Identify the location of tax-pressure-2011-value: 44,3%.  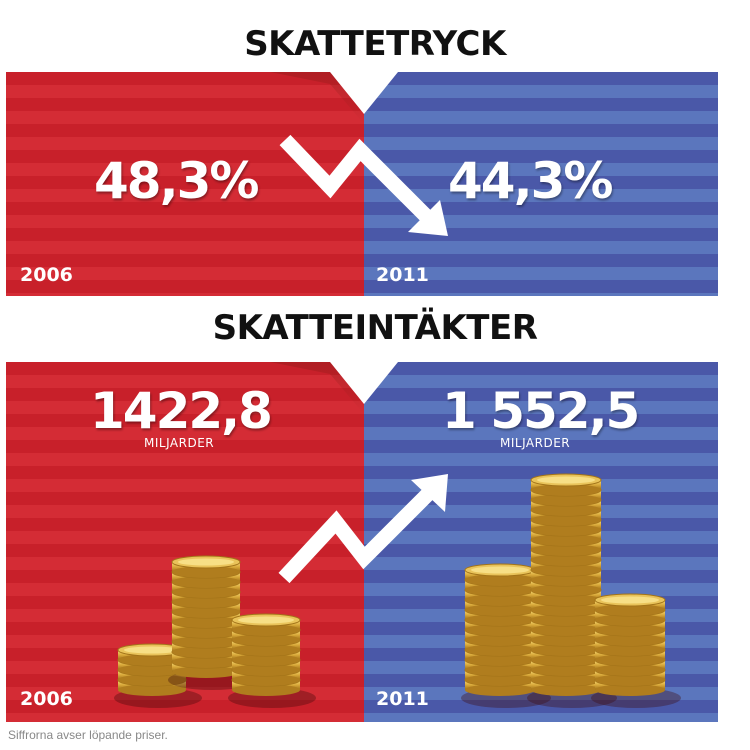
(530, 181).